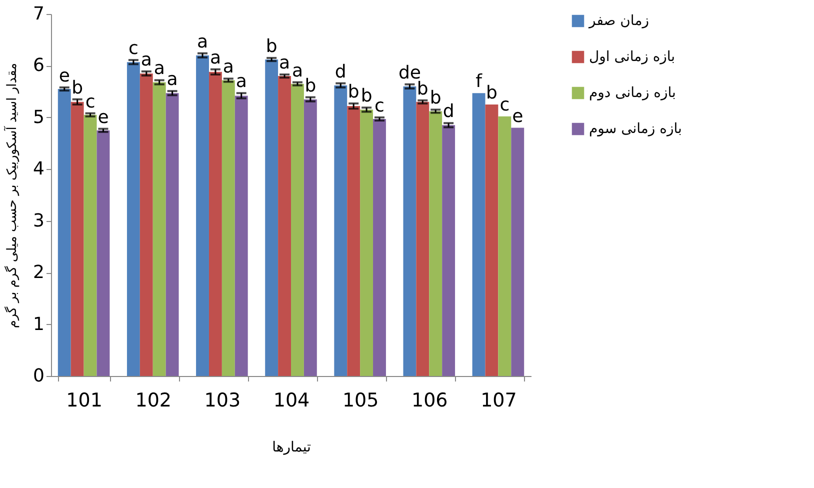 This screenshot has height=488, width=814. Describe the element at coordinates (11, 195) in the screenshot. I see `y-axis-title: مقدار اسید آسکوربیک بر حسب میلی گرم بر گرم` at that location.